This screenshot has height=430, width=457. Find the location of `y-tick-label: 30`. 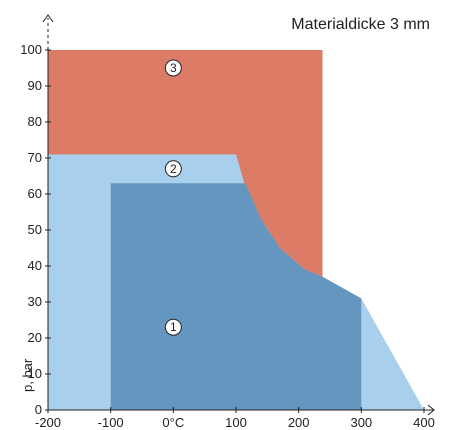

y-tick-label: 30 is located at coordinates (35, 301).